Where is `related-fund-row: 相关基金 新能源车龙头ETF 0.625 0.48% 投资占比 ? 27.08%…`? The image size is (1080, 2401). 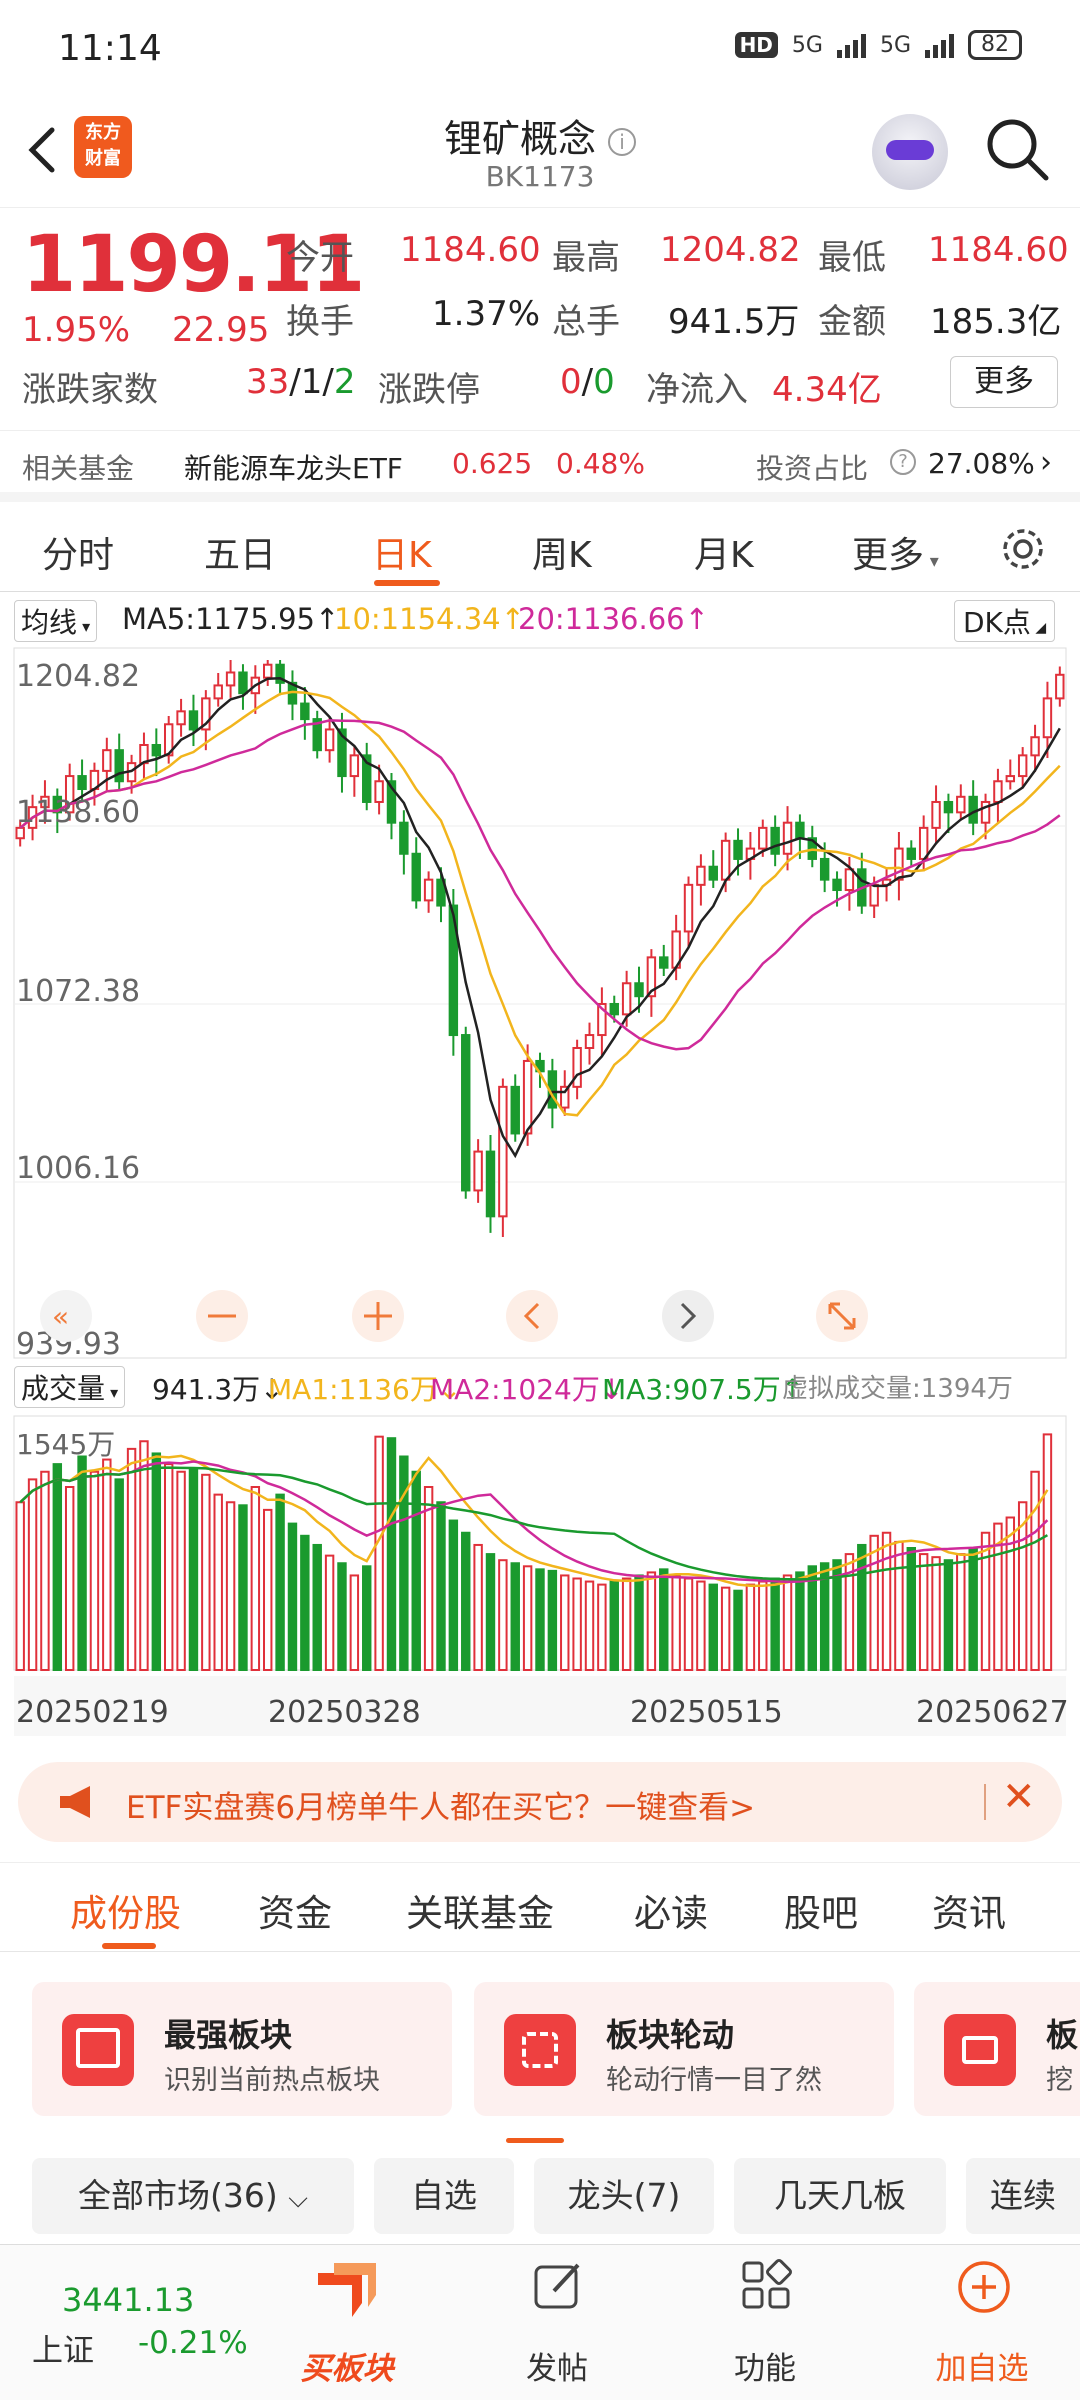 related-fund-row: 相关基金 新能源车龙头ETF 0.625 0.48% 投资占比 ? 27.08%… is located at coordinates (540, 466).